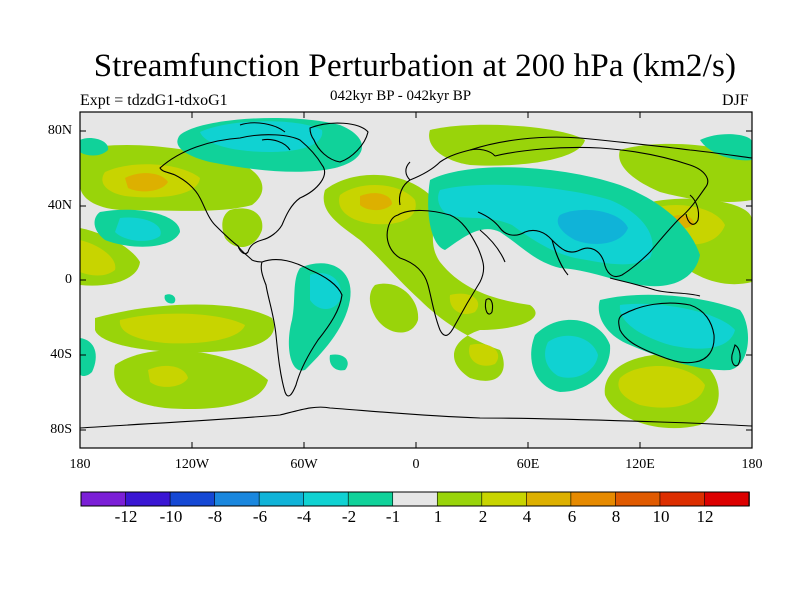  Describe the element at coordinates (447, 177) in the screenshot. I see `coast-europe` at that location.